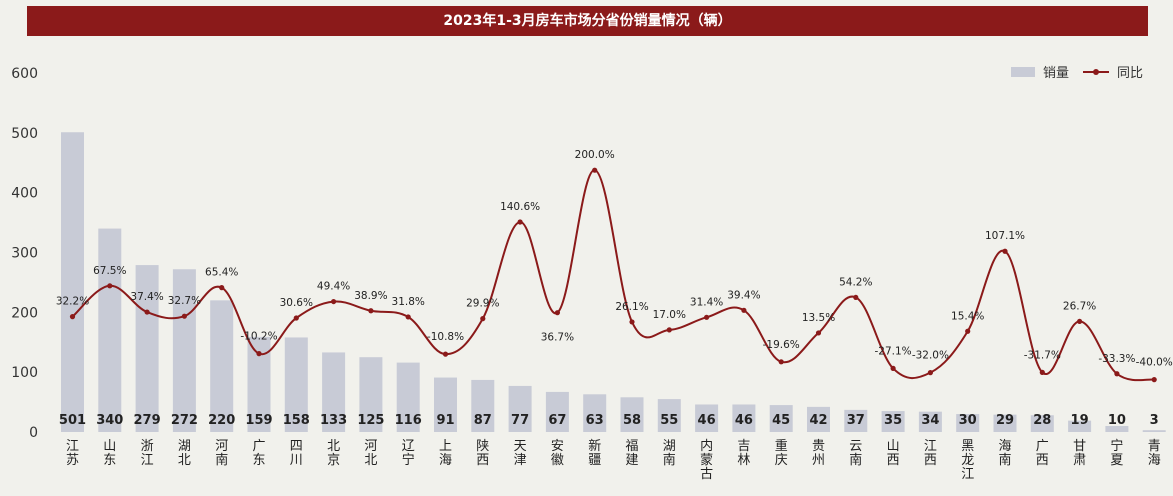 This screenshot has height=496, width=1173. What do you see at coordinates (557, 420) in the screenshot?
I see `bar-value-label: 67` at bounding box center [557, 420].